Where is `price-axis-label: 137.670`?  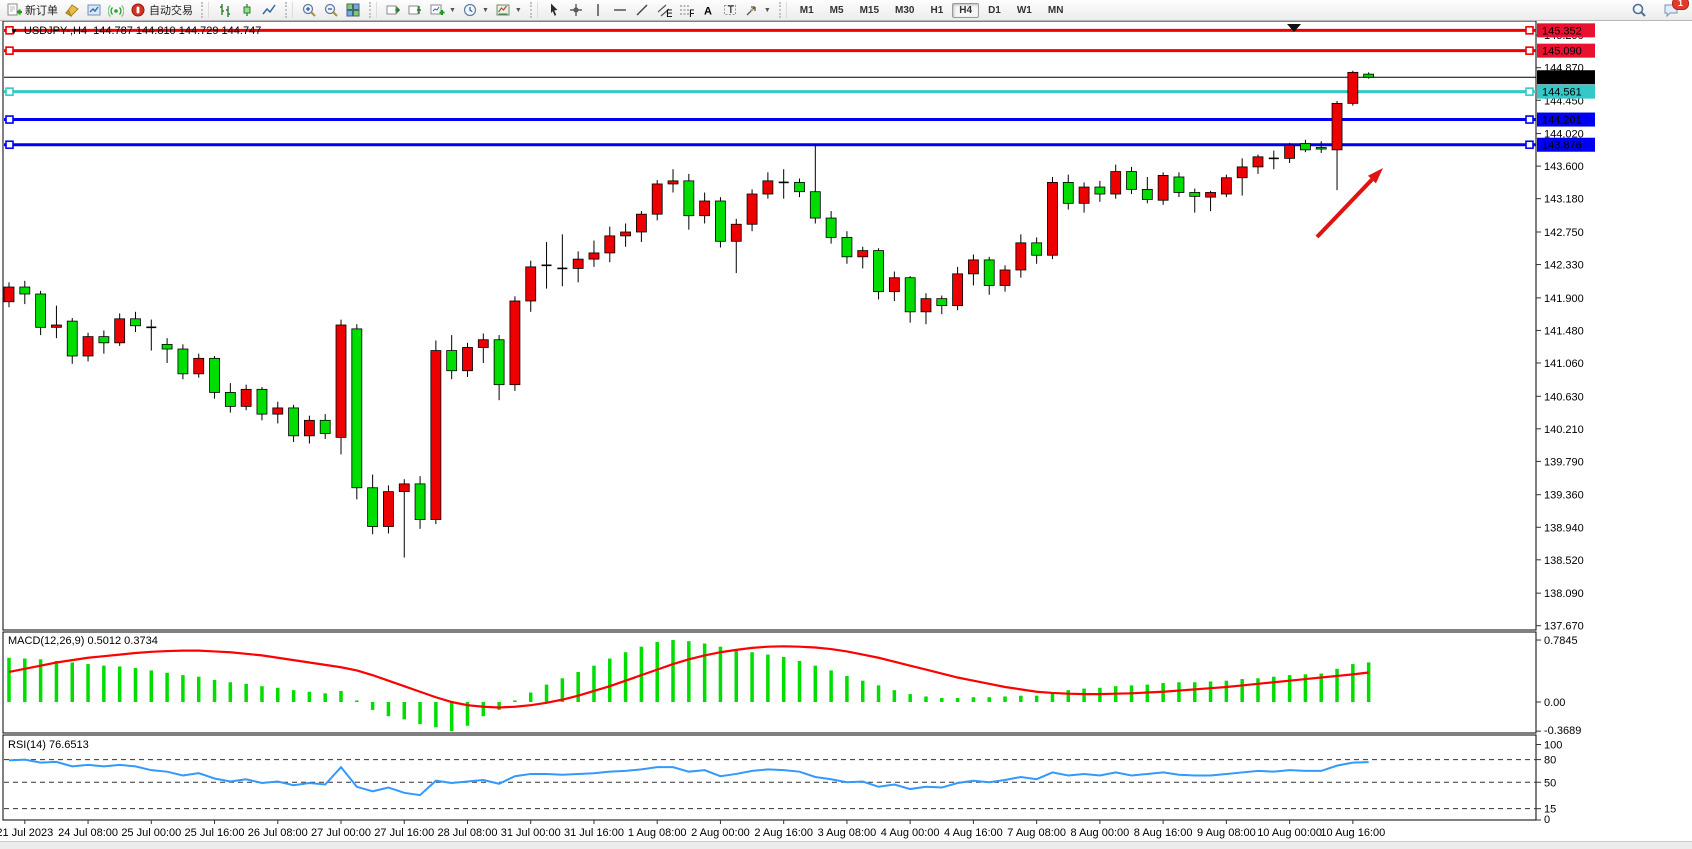
price-axis-label: 137.670 is located at coordinates (1564, 627).